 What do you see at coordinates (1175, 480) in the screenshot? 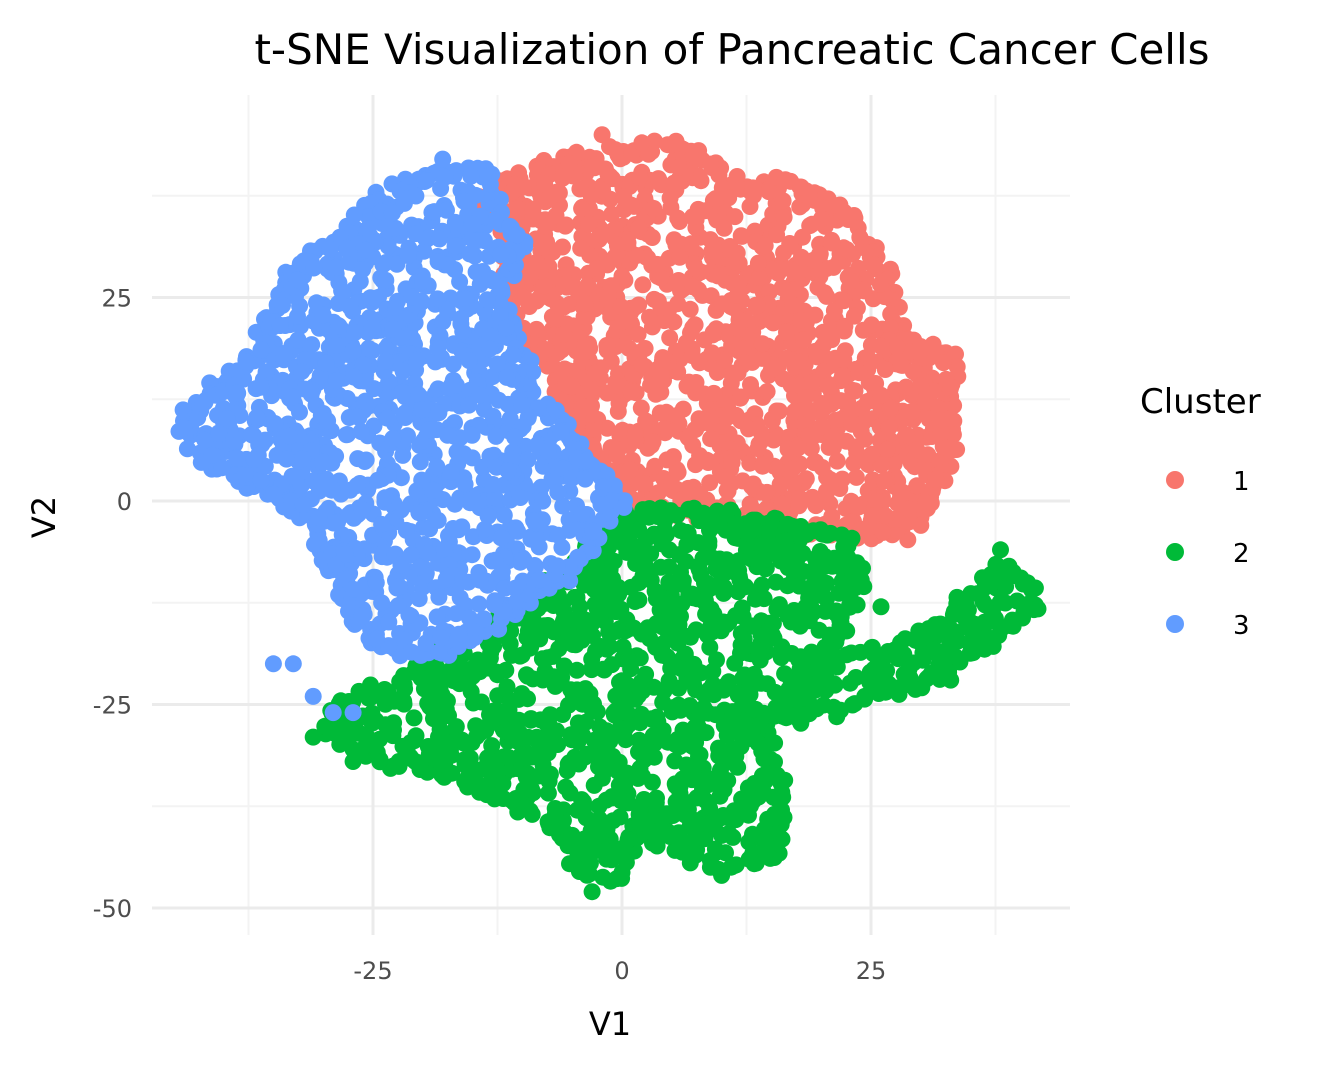
I see `legend-key` at bounding box center [1175, 480].